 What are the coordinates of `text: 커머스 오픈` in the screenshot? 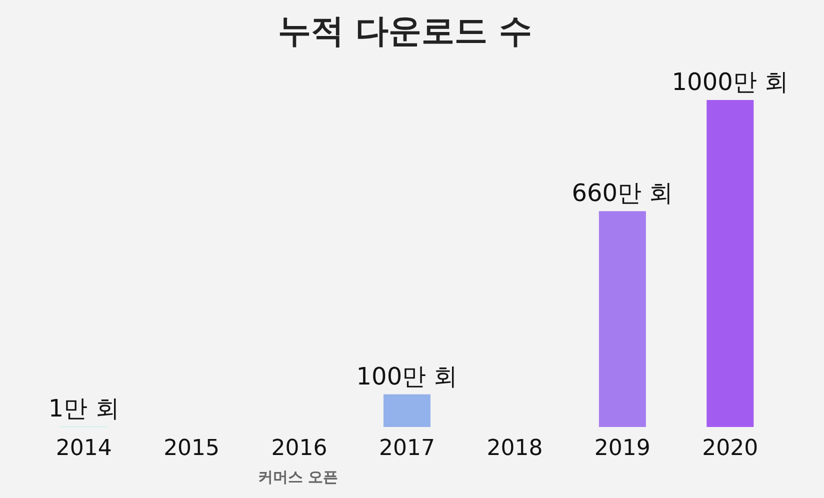 It's located at (298, 477).